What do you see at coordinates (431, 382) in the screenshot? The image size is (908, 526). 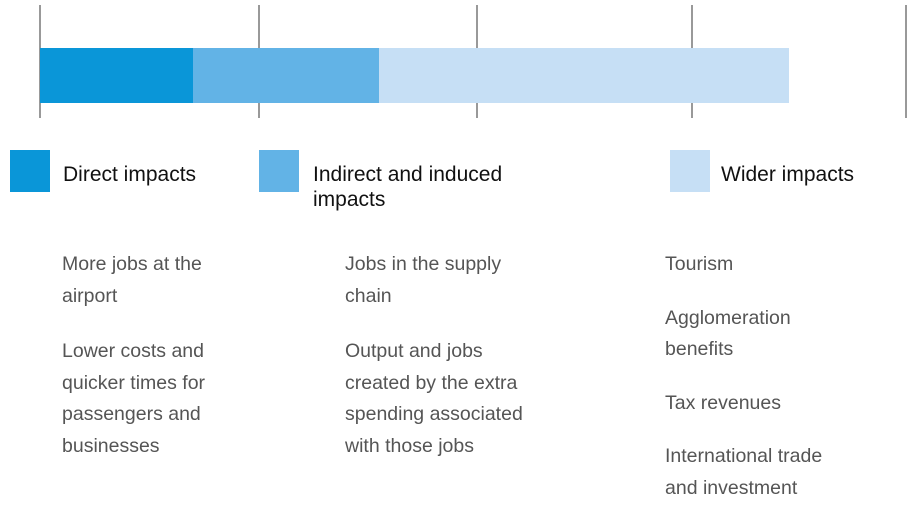 I see `text-line: created by the extra` at bounding box center [431, 382].